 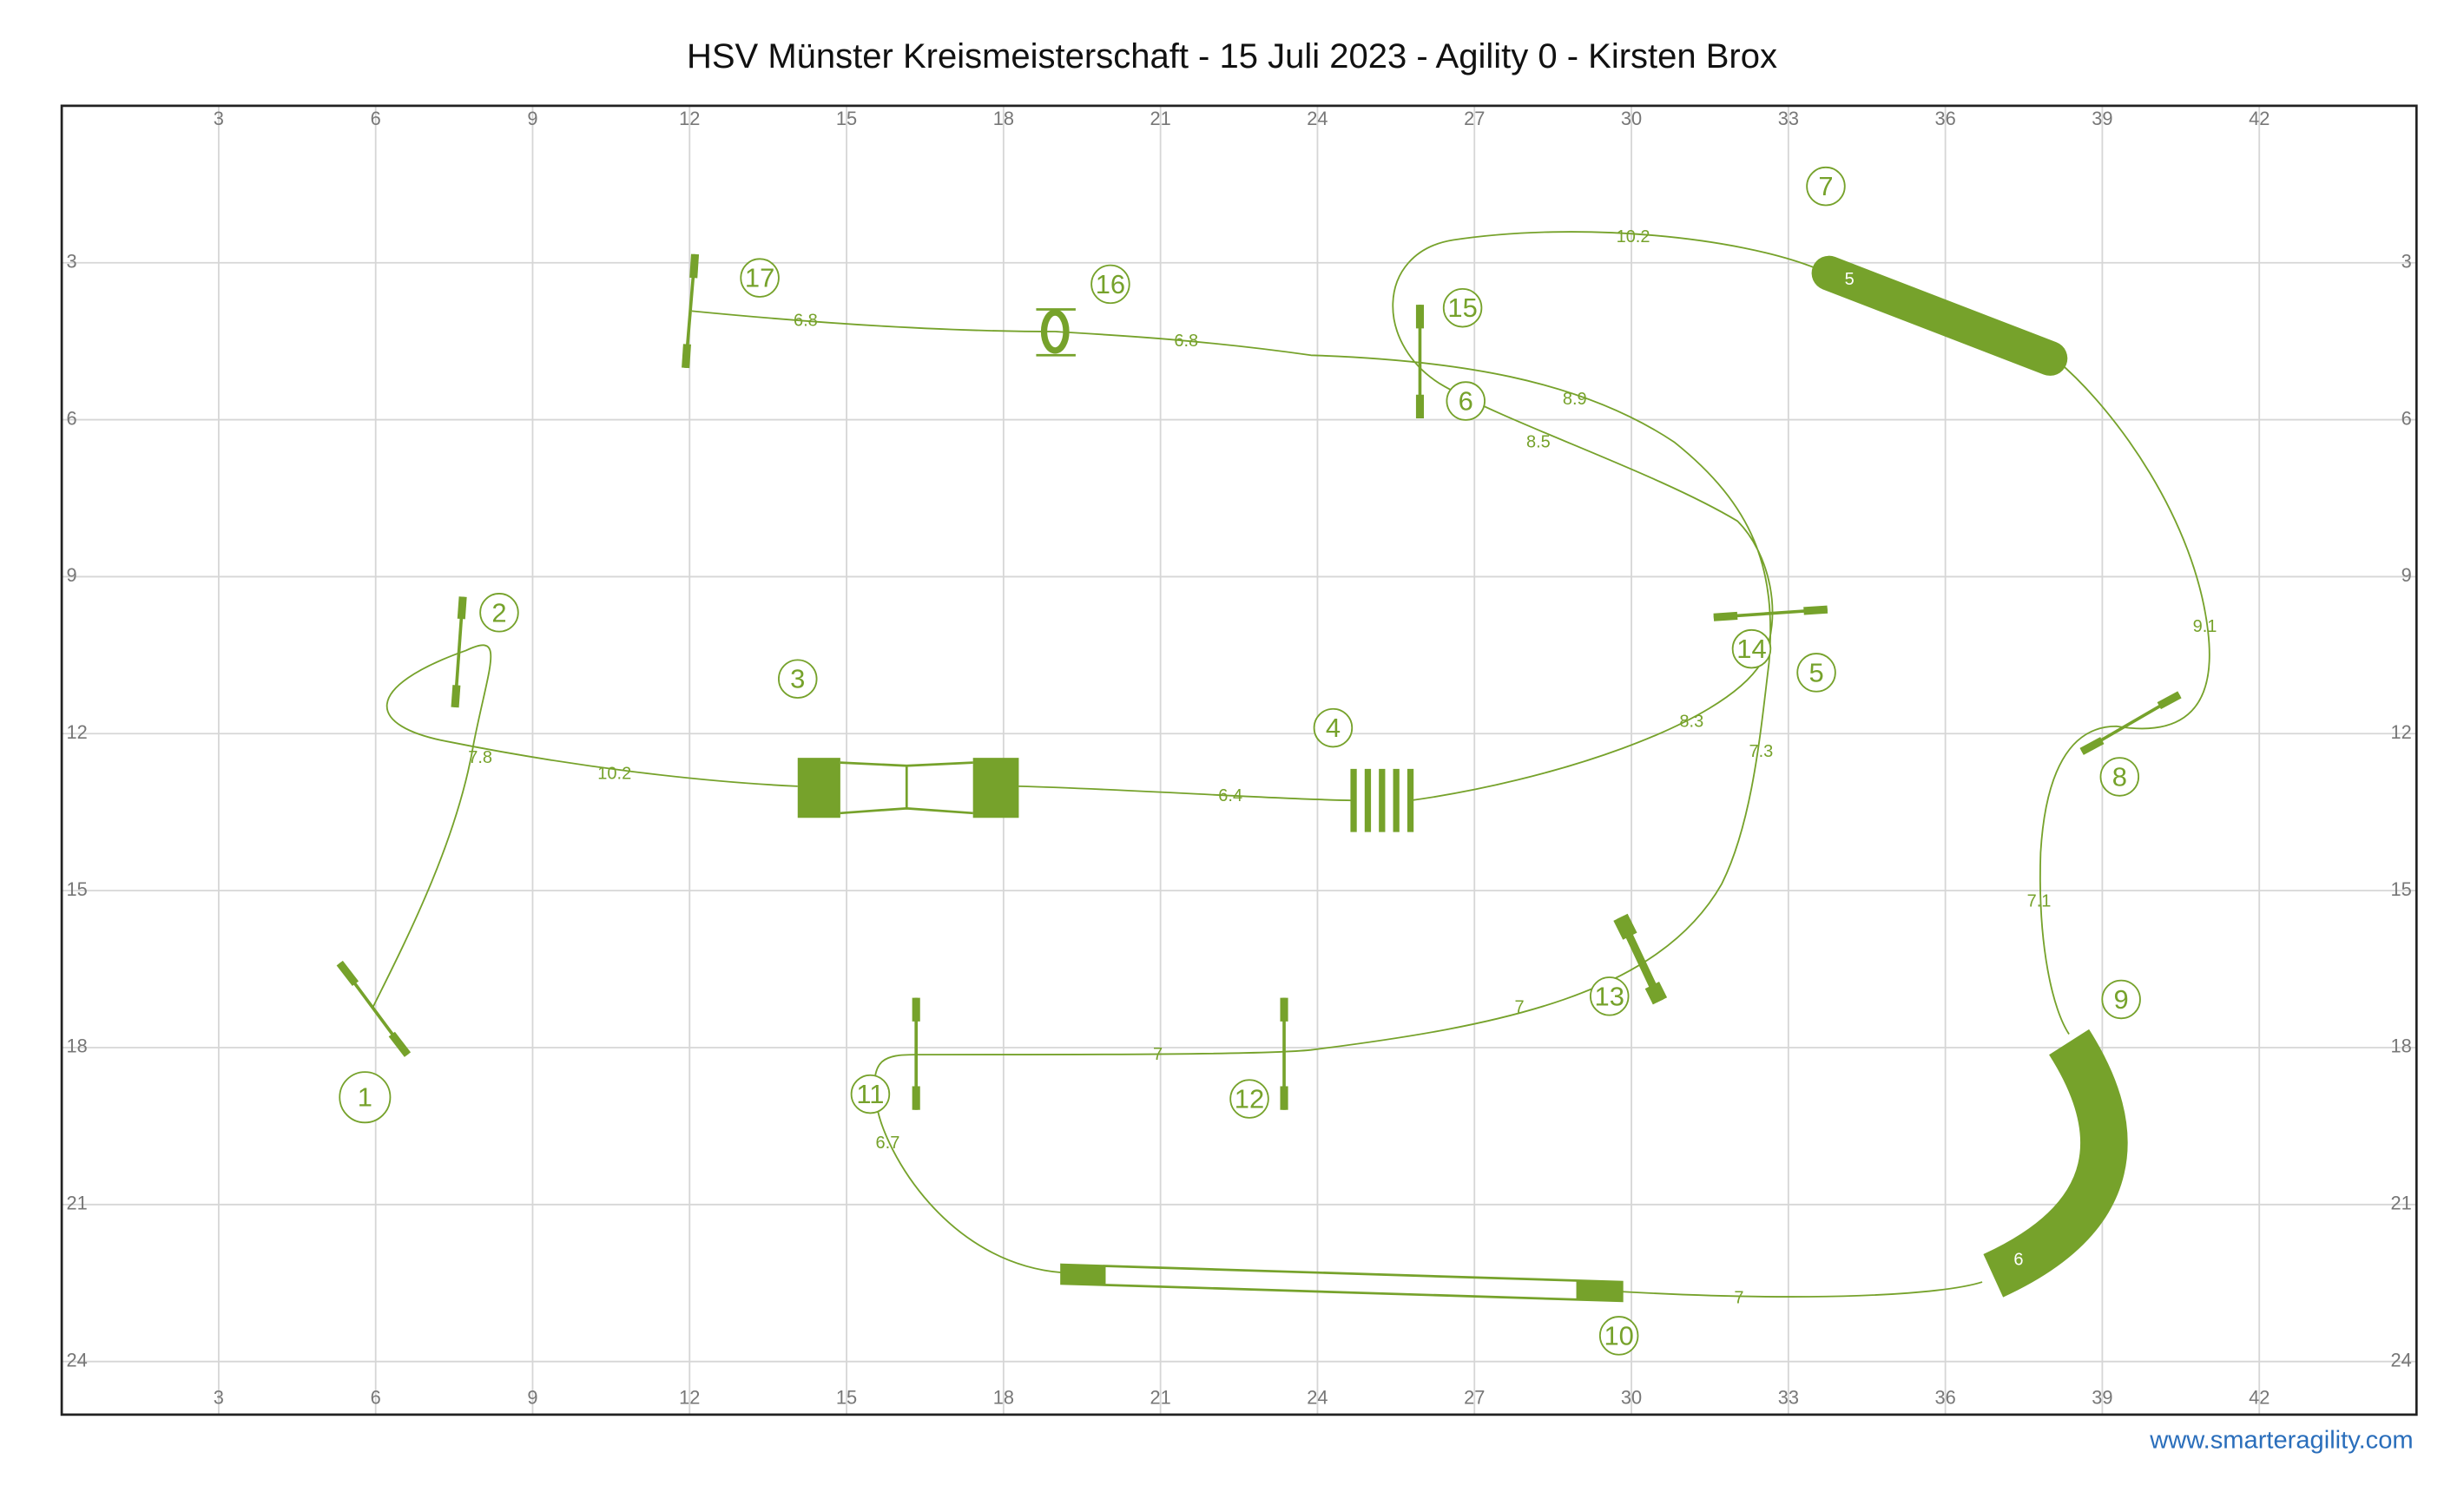 I want to click on distance-label: 7.3, so click(x=1761, y=752).